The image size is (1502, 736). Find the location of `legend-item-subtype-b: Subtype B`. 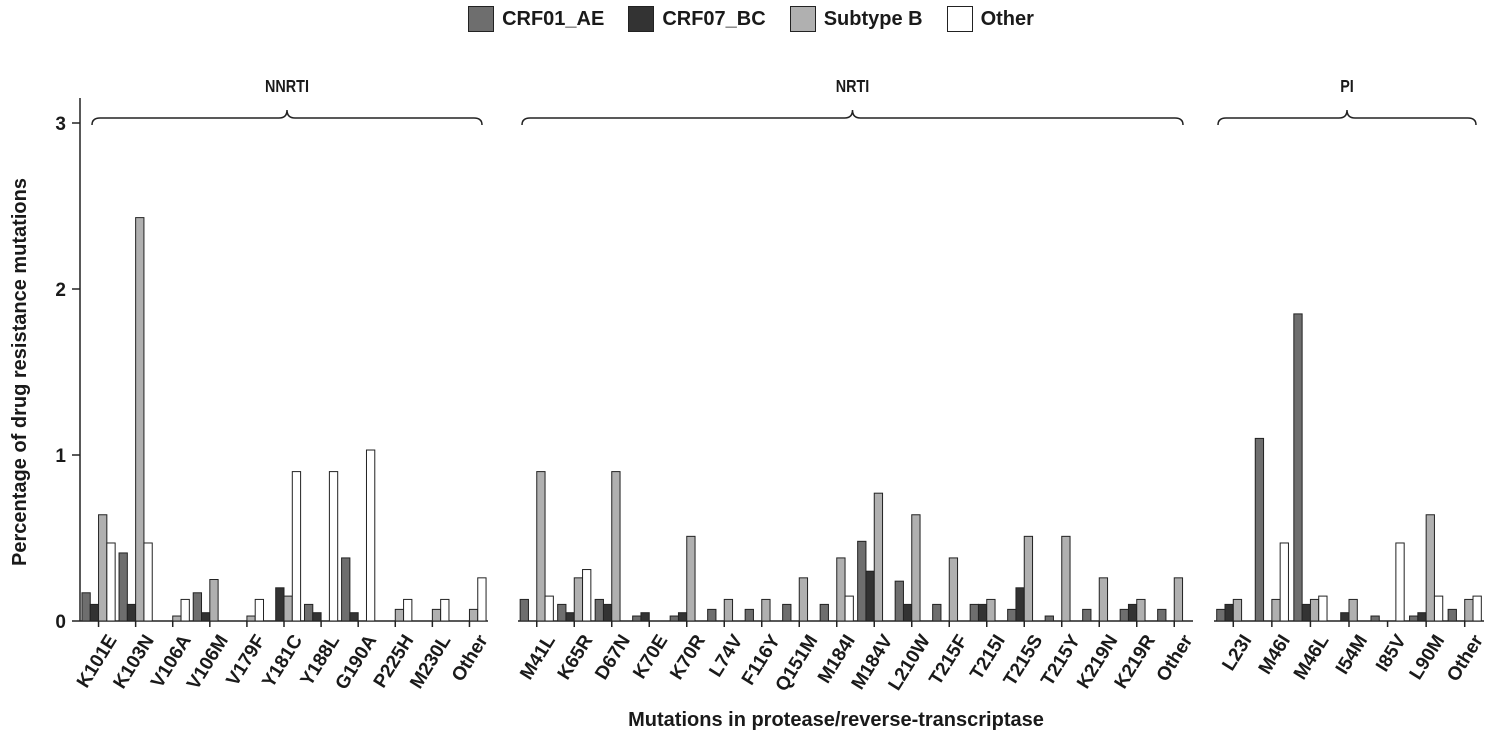

legend-item-subtype-b: Subtype B is located at coordinates (856, 19).